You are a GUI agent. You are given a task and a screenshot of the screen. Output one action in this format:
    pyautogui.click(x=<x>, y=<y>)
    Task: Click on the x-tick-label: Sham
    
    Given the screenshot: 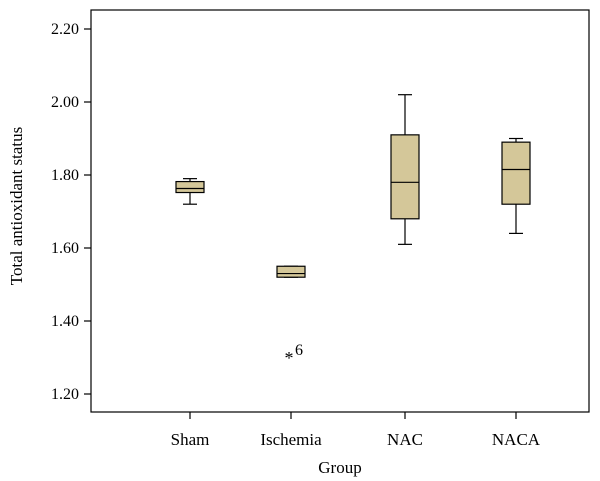 What is the action you would take?
    pyautogui.click(x=190, y=439)
    